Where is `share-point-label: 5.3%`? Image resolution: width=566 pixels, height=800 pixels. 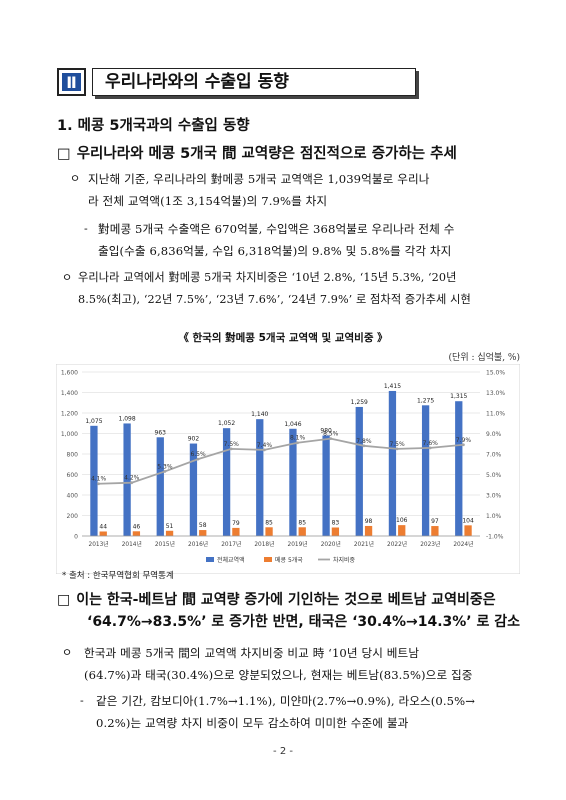 share-point-label: 5.3% is located at coordinates (165, 466).